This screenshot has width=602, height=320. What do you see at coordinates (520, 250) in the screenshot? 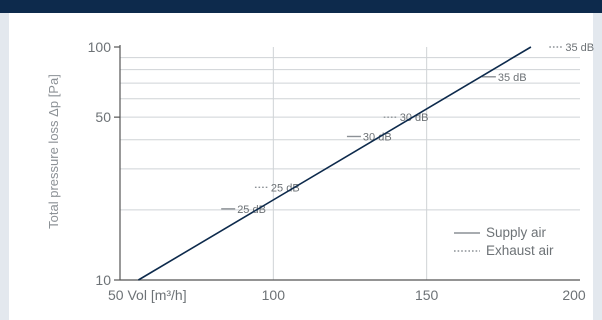
I see `legend-label: Exhaust air` at bounding box center [520, 250].